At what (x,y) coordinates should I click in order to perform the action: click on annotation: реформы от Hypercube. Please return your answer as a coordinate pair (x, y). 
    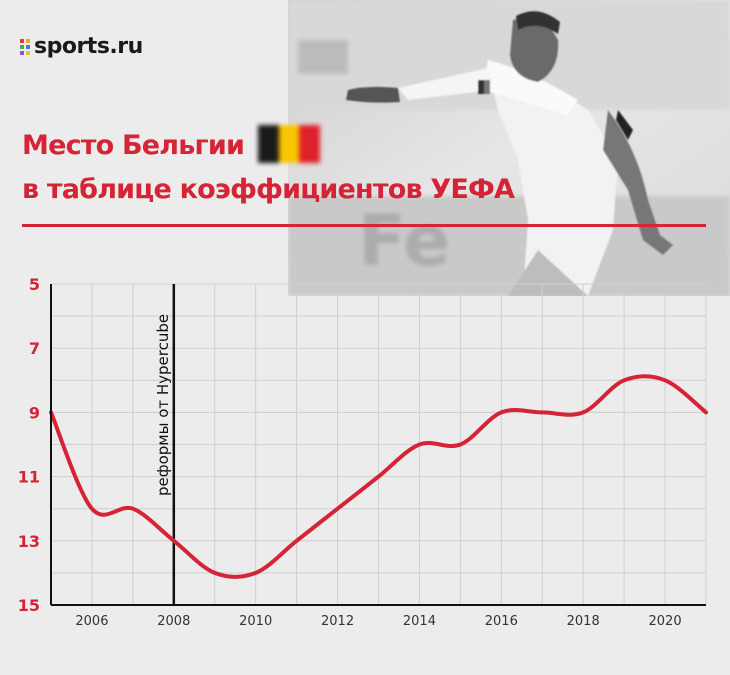
    Looking at the image, I should click on (165, 444).